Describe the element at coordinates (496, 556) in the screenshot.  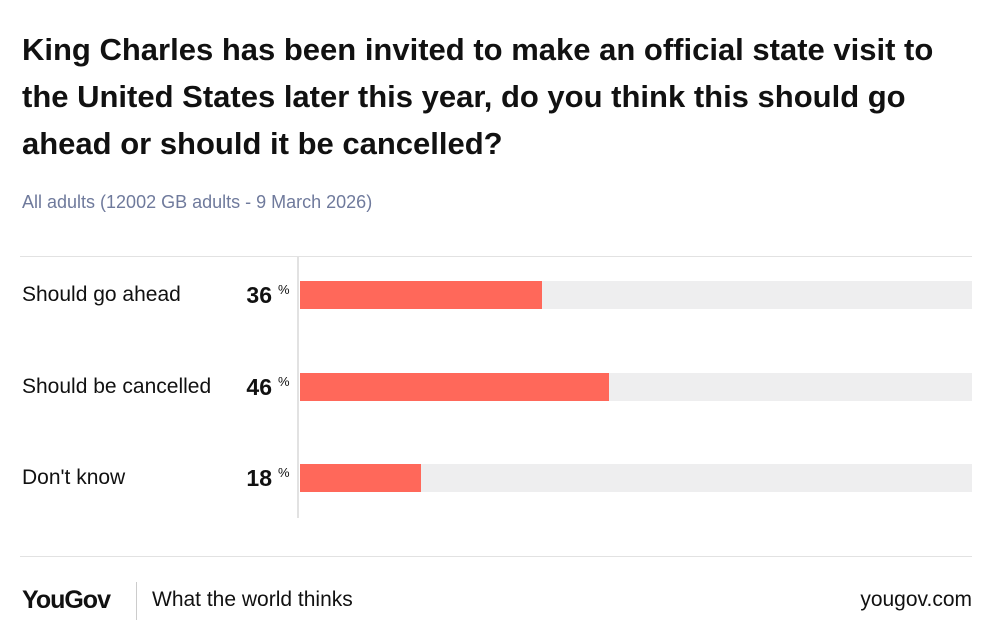
I see `footer-rule` at that location.